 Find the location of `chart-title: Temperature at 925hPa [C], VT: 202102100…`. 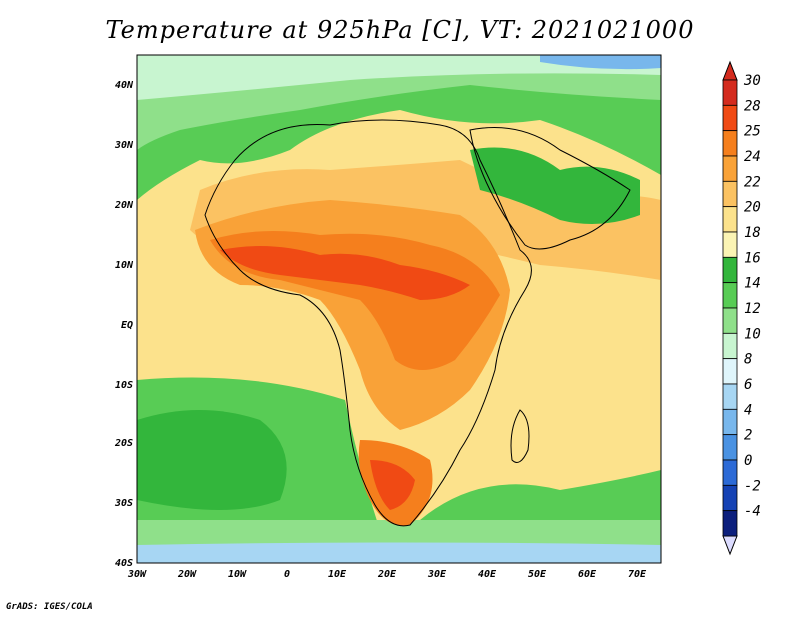

chart-title: Temperature at 925hPa [C], VT: 202102100… is located at coordinates (400, 30).